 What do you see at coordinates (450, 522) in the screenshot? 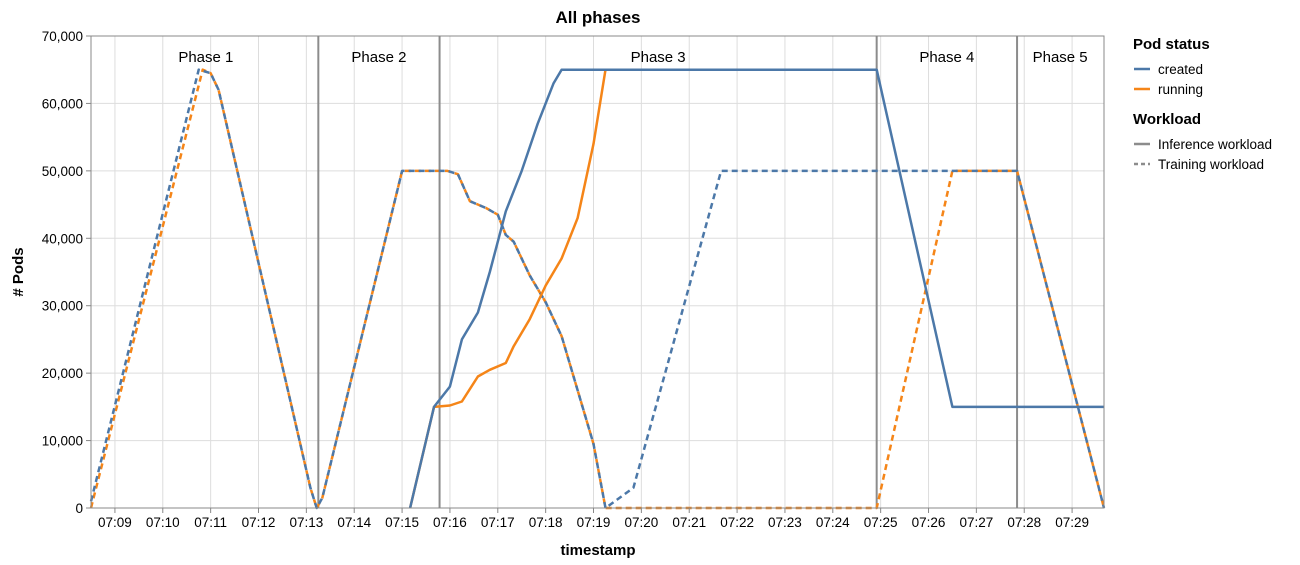
I see `x-tick-label: 07:16` at bounding box center [450, 522].